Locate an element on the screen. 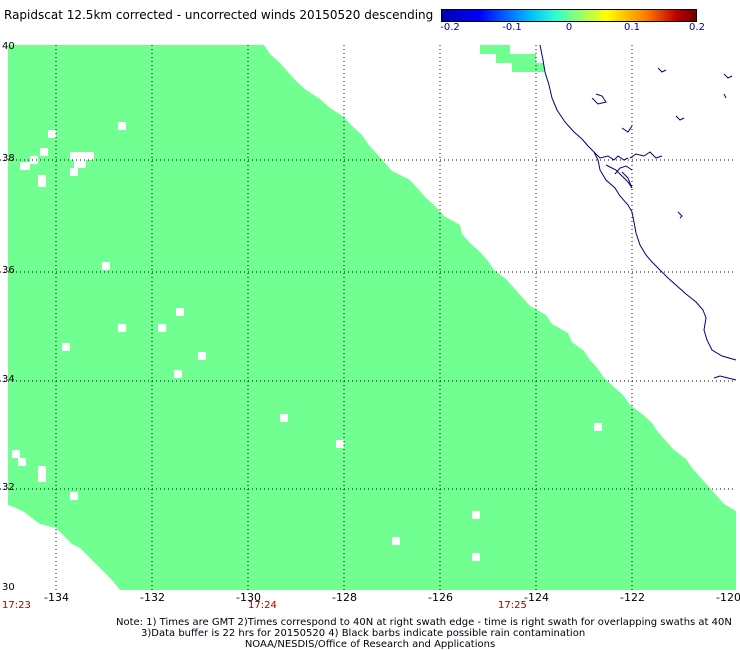  lon-label-124: -124 is located at coordinates (536, 597).